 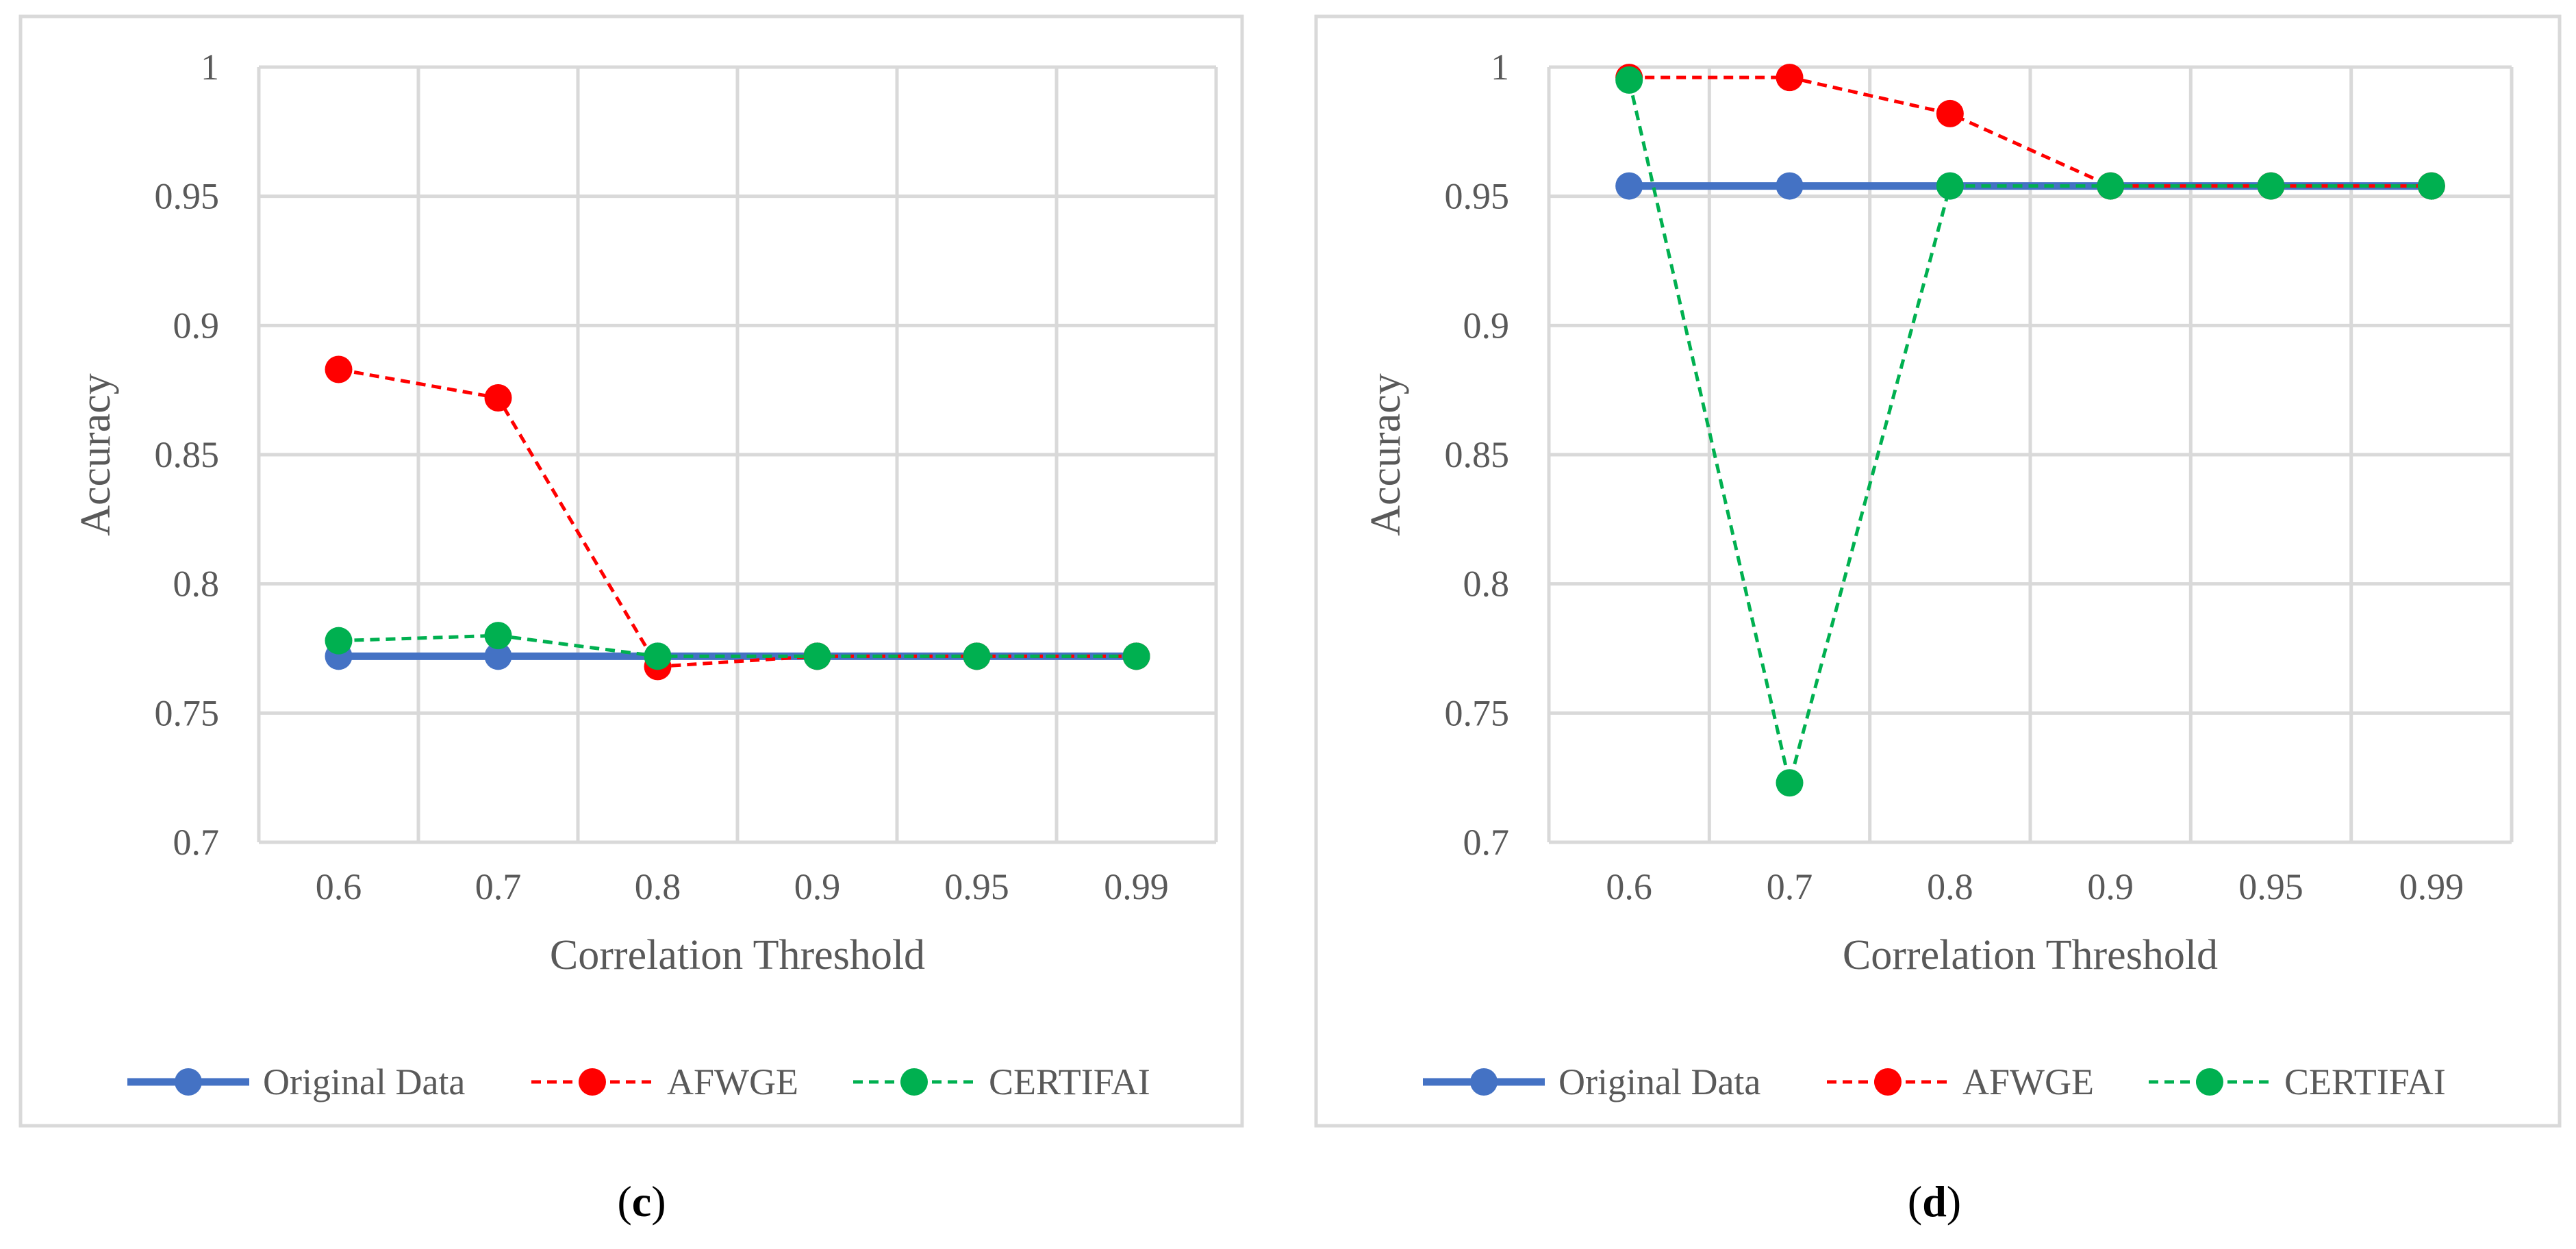 I want to click on panel-caption: (d), so click(x=1935, y=1201).